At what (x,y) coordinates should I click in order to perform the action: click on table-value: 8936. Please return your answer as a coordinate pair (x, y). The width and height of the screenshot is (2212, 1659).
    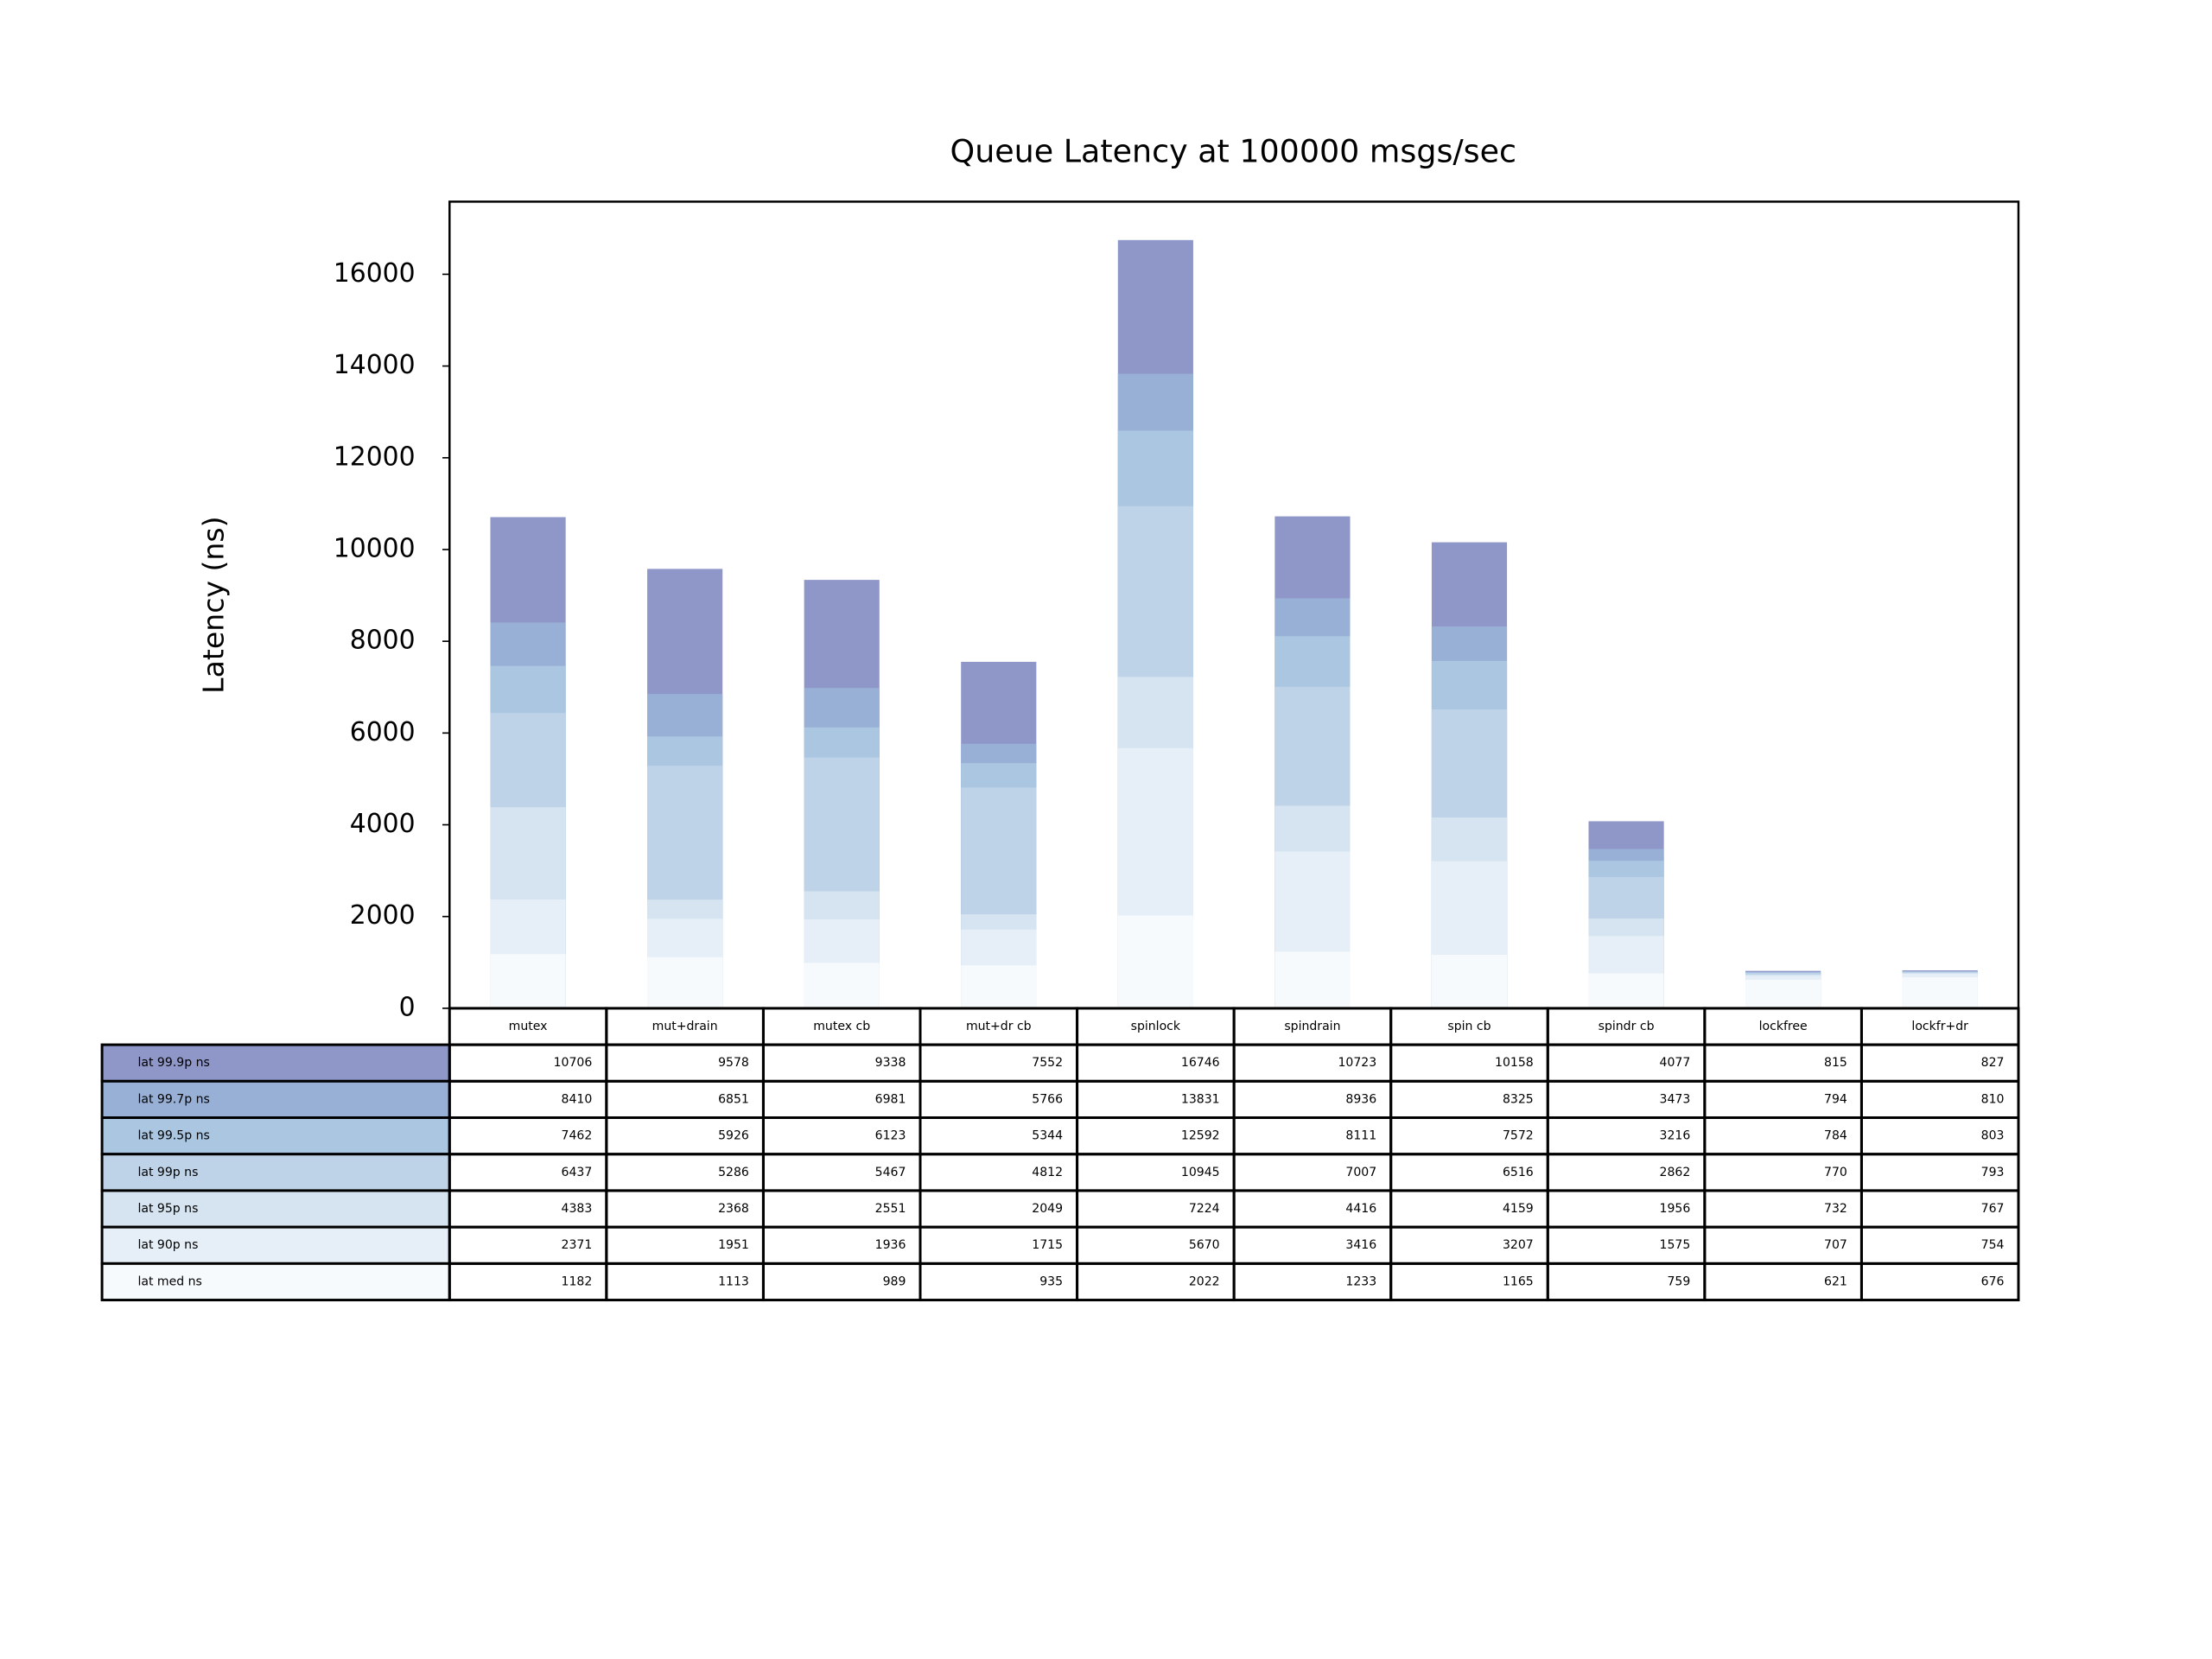
    Looking at the image, I should click on (1360, 1099).